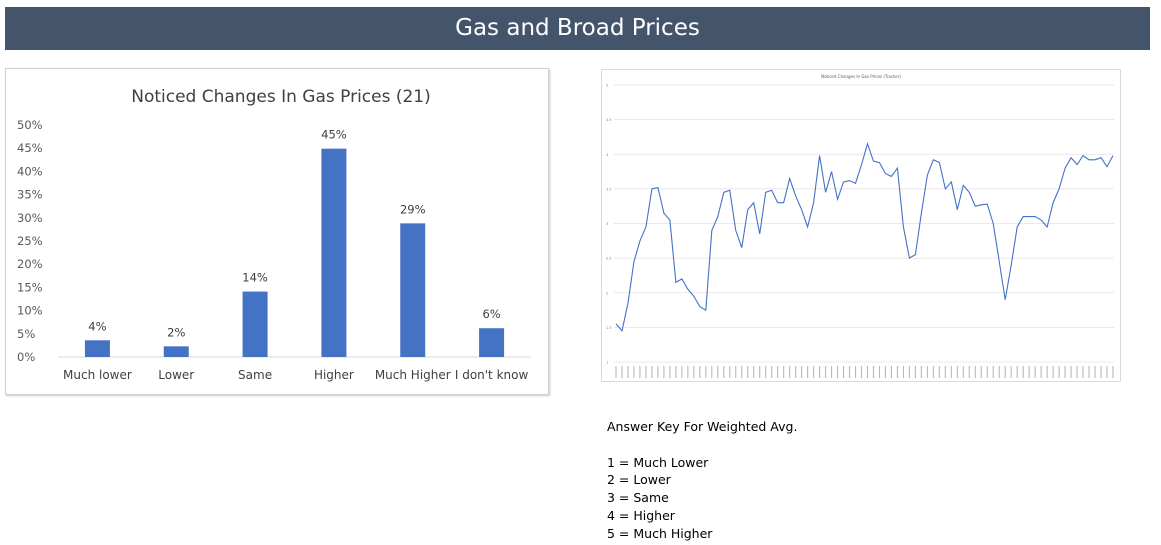 The width and height of the screenshot is (1161, 545). I want to click on line-y-tick-label: 5, so click(607, 86).